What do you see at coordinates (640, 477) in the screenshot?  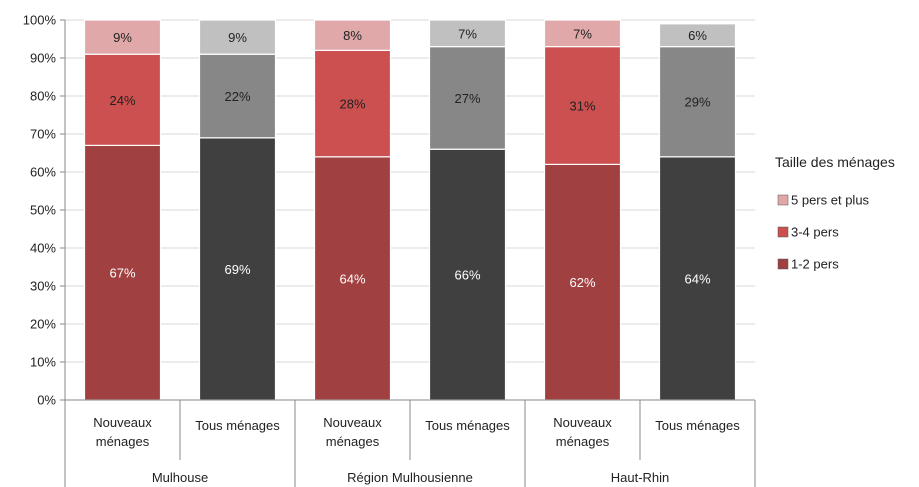 I see `x-group-label: Haut-Rhin` at bounding box center [640, 477].